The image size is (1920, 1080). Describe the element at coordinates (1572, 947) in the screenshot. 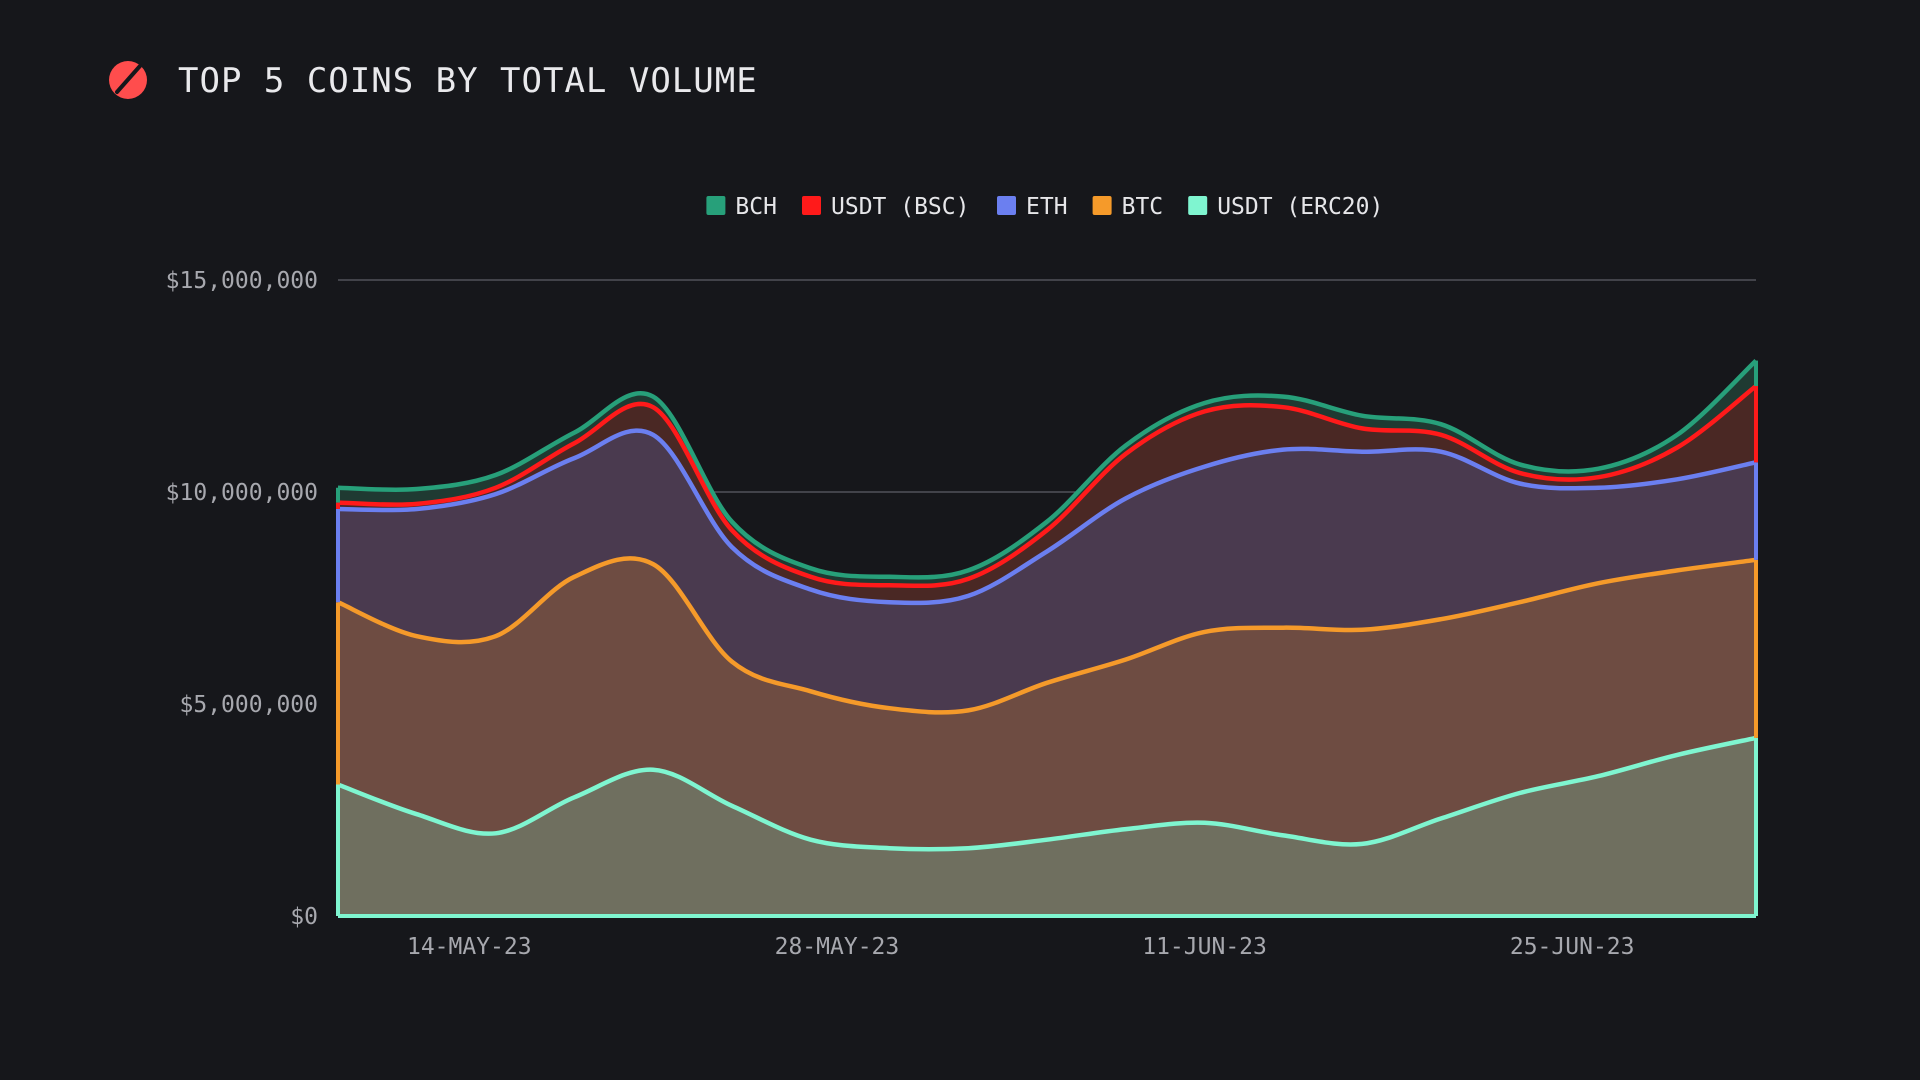

I see `x-tick-label: 25-JUN-23` at that location.